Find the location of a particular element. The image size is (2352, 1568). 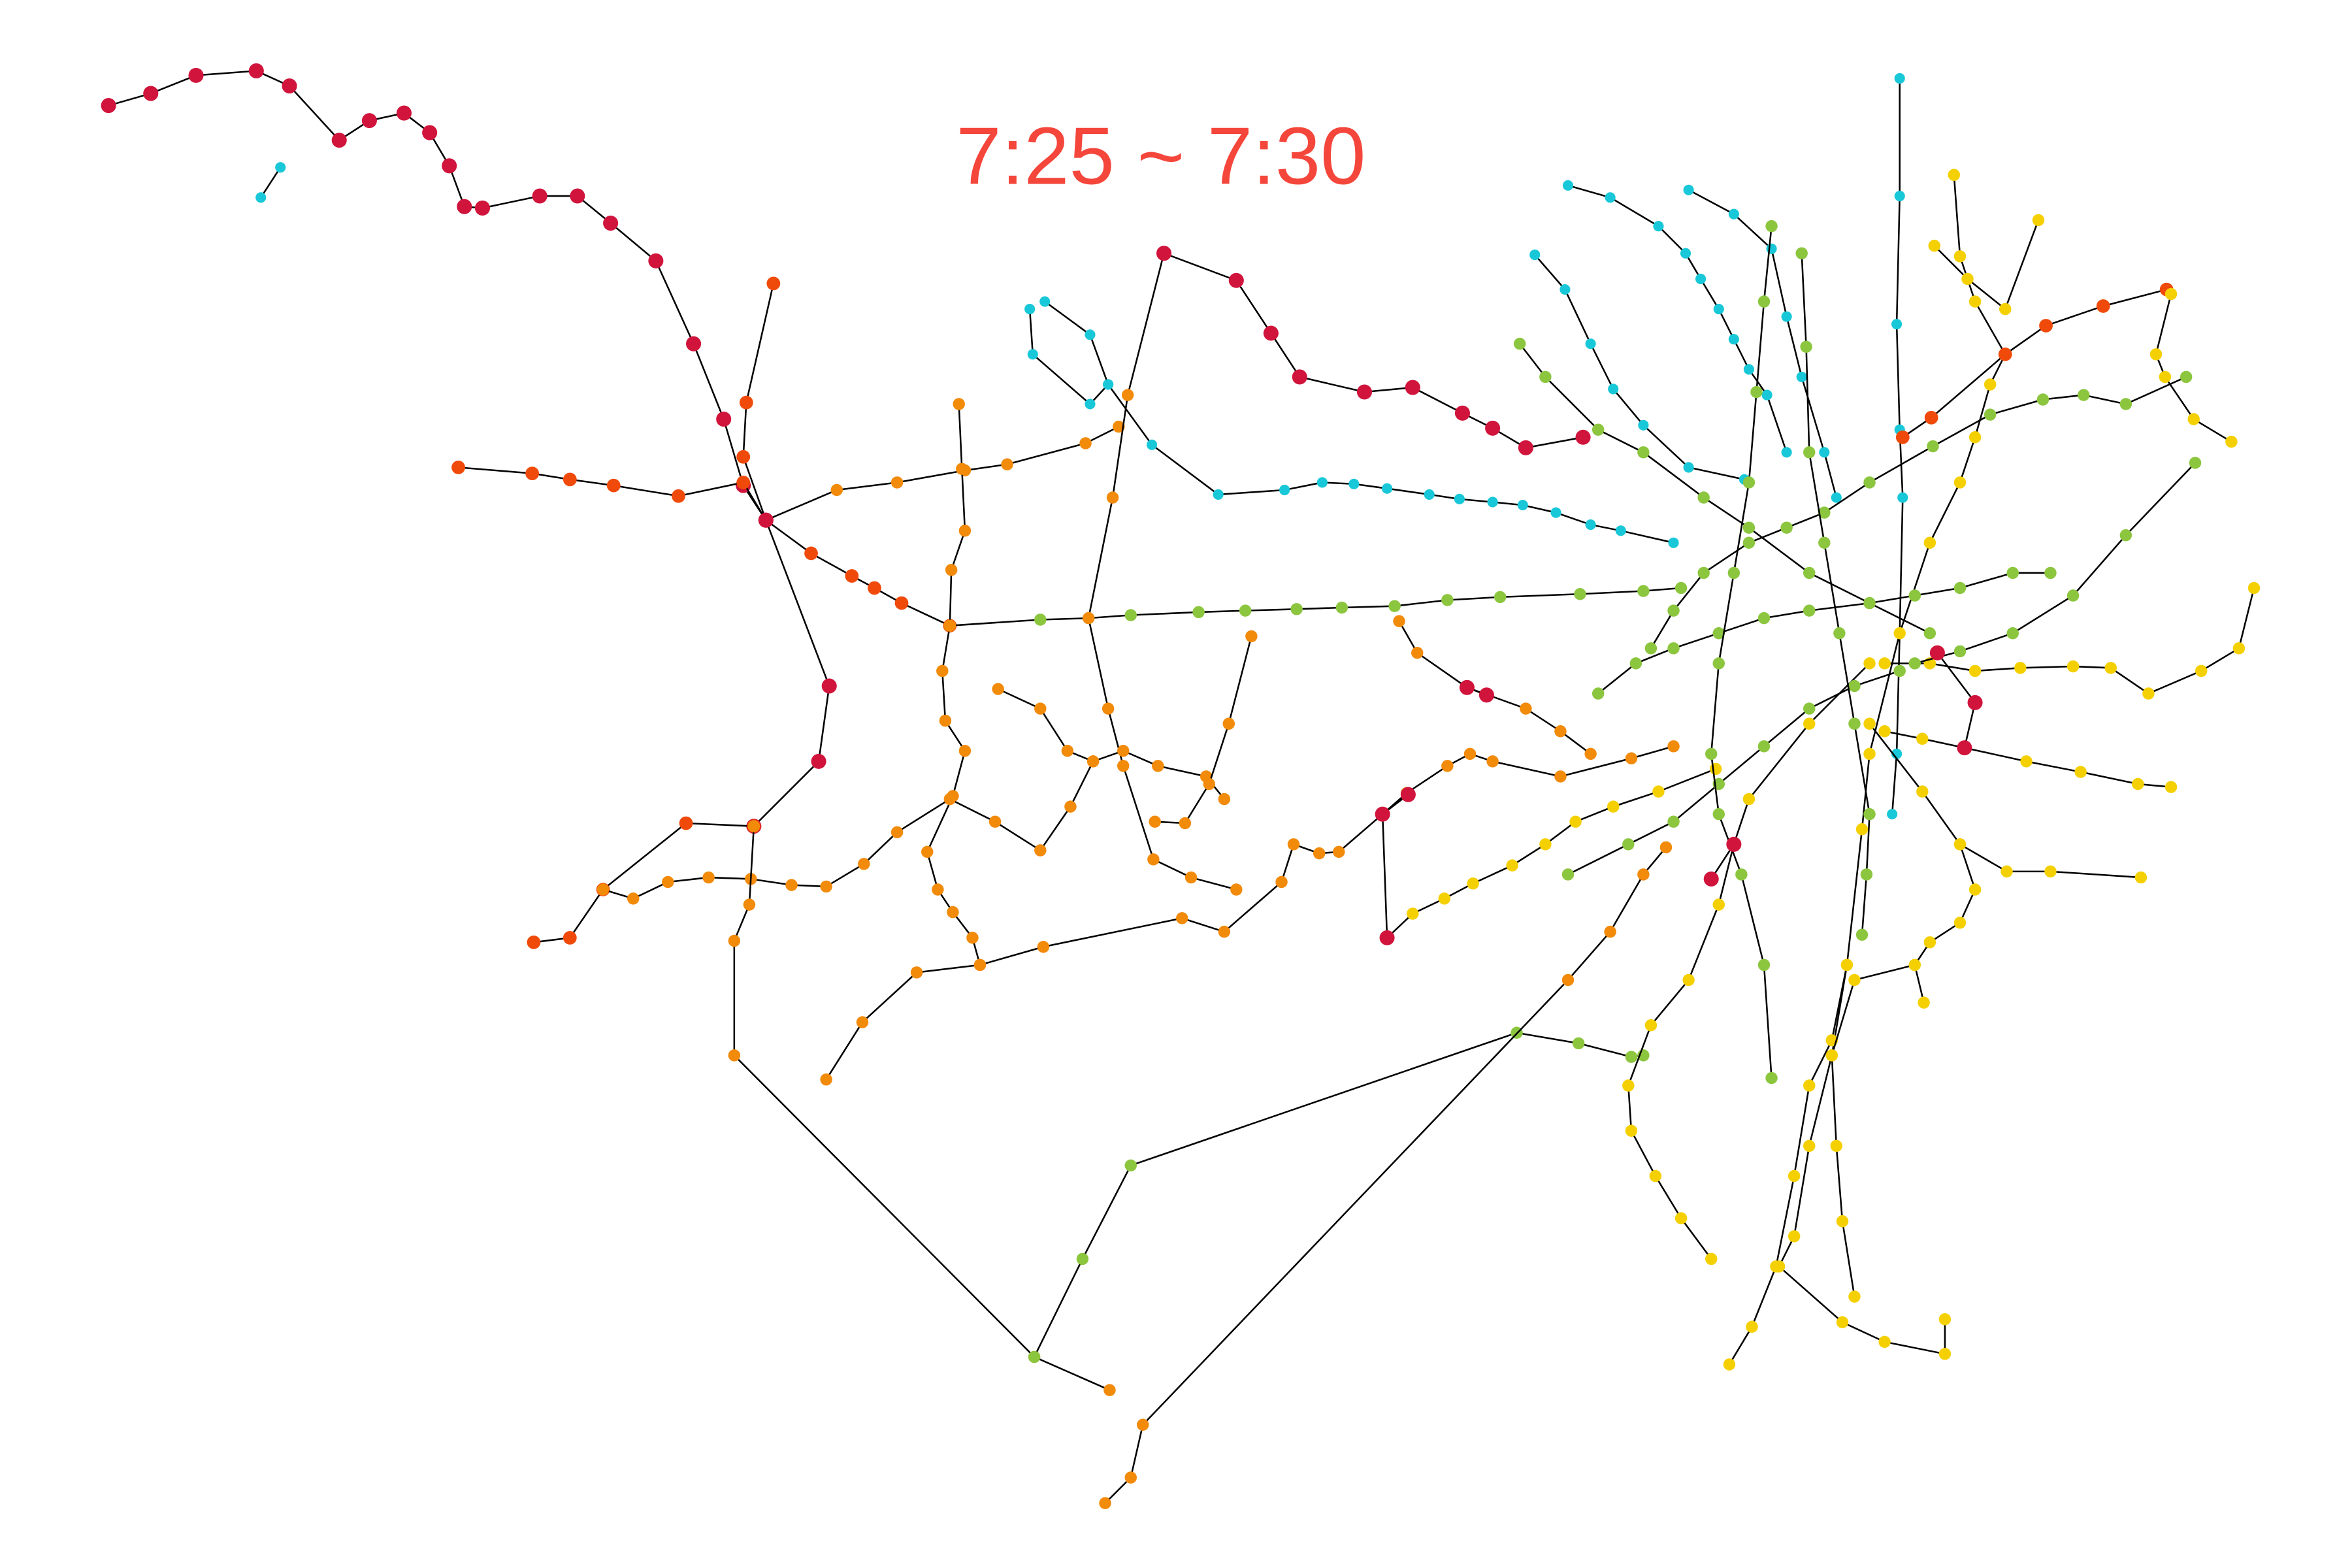

time-window-title: 7:25 ~ 7:30 is located at coordinates (1160, 156).